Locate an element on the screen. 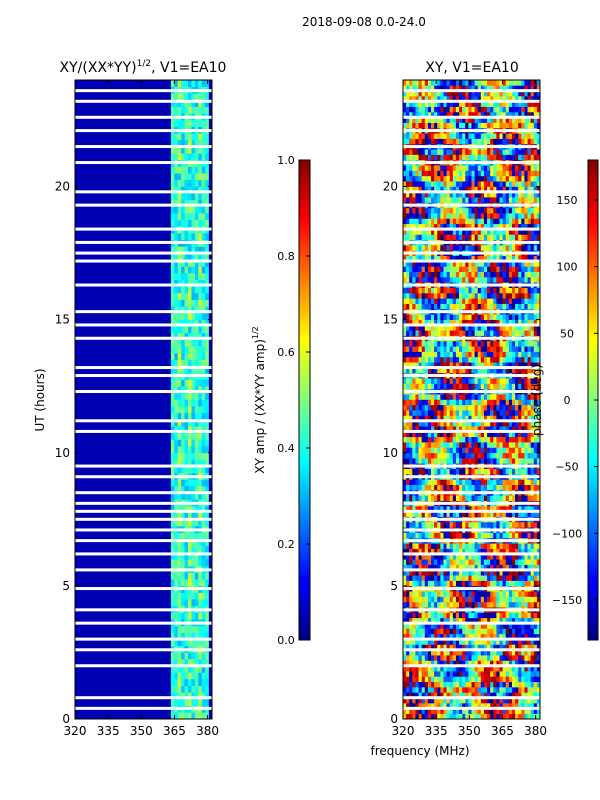  left-panel-title: XY/(XX*YY)1/2, V1=EA10 is located at coordinates (143, 67).